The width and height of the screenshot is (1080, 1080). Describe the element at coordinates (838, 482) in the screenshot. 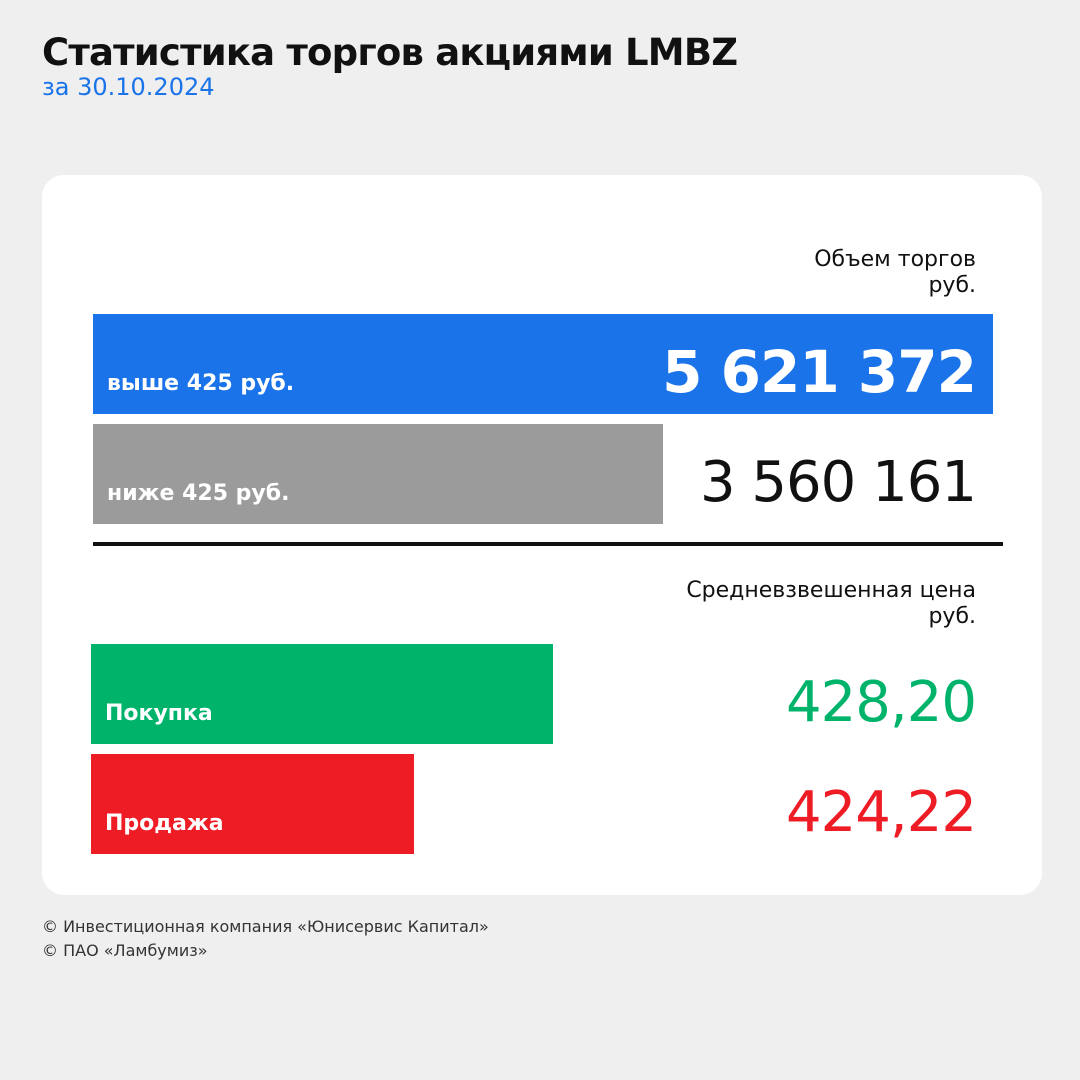

I see `volume-bar-below-value: 3 560 161` at that location.